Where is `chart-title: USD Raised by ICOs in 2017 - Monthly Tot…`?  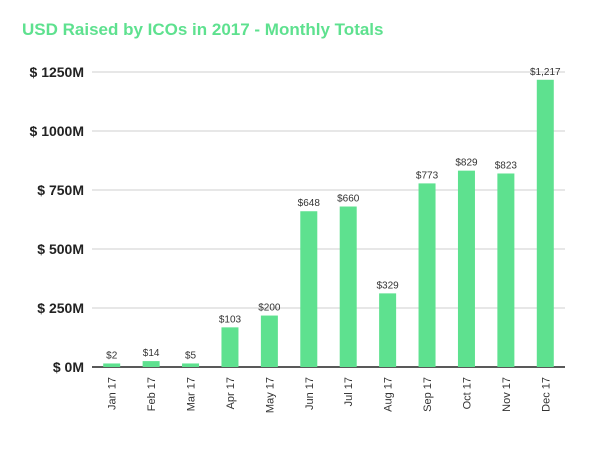 chart-title: USD Raised by ICOs in 2017 - Monthly Tot… is located at coordinates (203, 29).